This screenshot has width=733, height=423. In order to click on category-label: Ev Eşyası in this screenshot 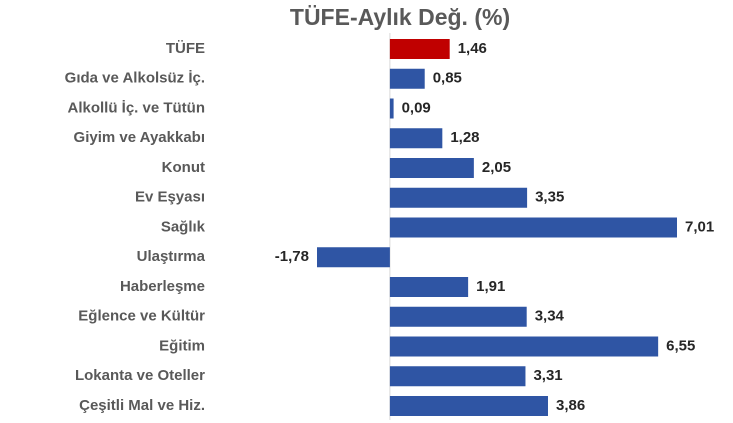, I will do `click(170, 197)`.